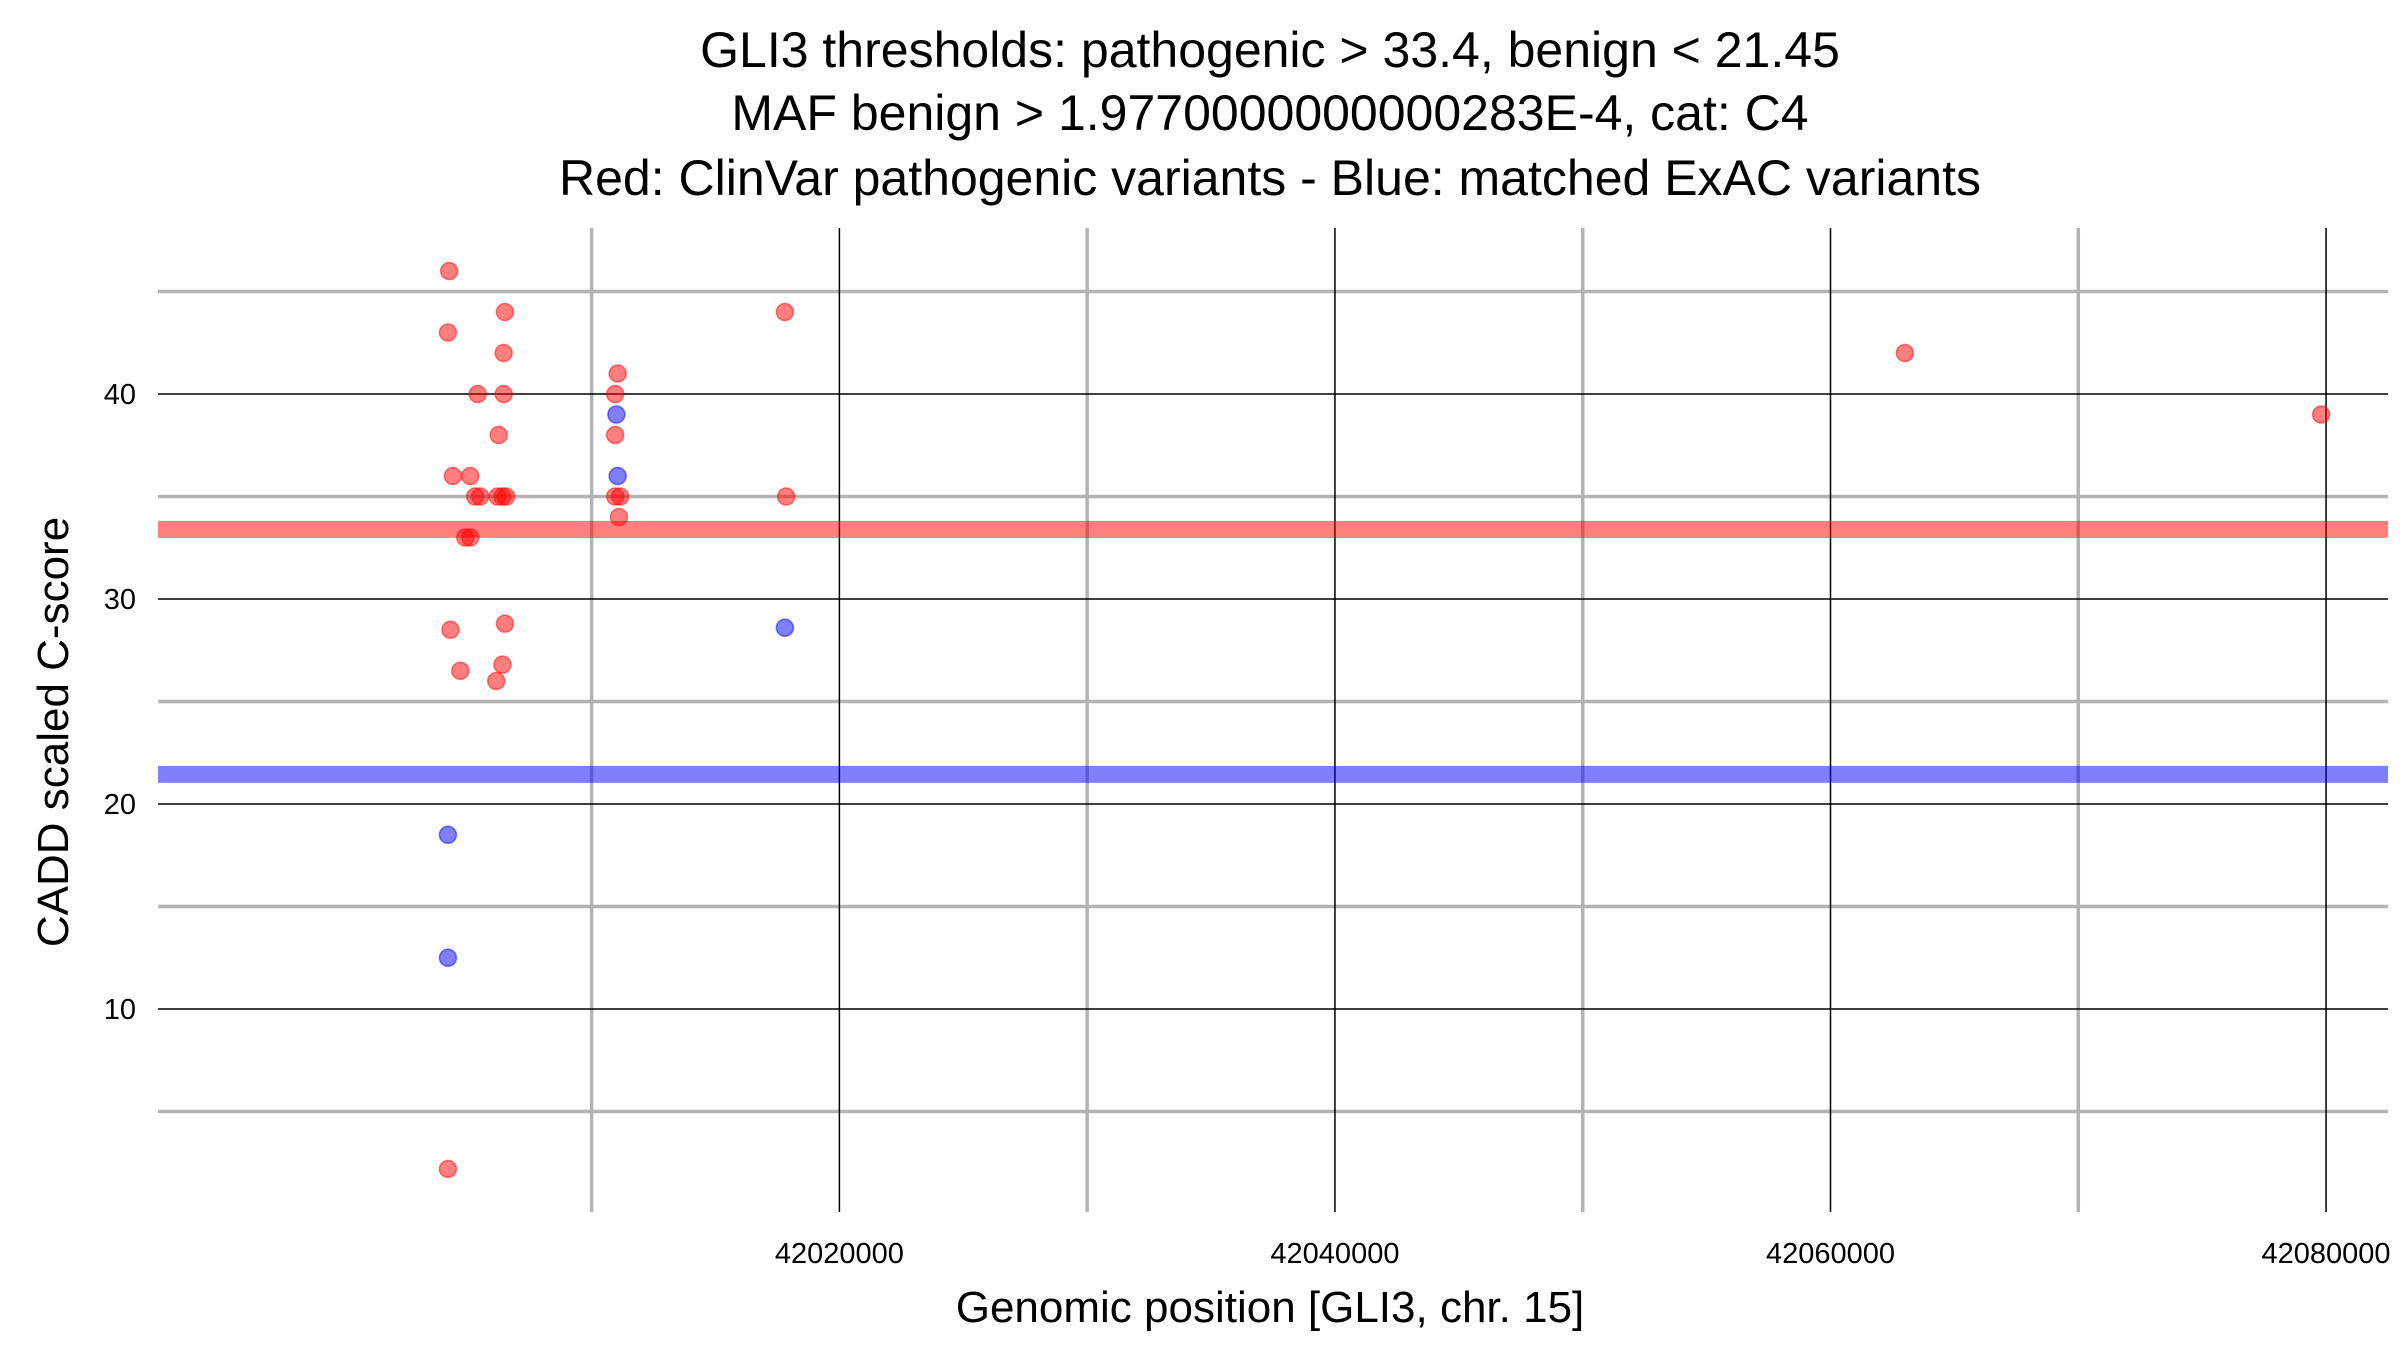 This screenshot has width=2400, height=1350. Describe the element at coordinates (1830, 1254) in the screenshot. I see `x-tick-label: 42060000` at that location.